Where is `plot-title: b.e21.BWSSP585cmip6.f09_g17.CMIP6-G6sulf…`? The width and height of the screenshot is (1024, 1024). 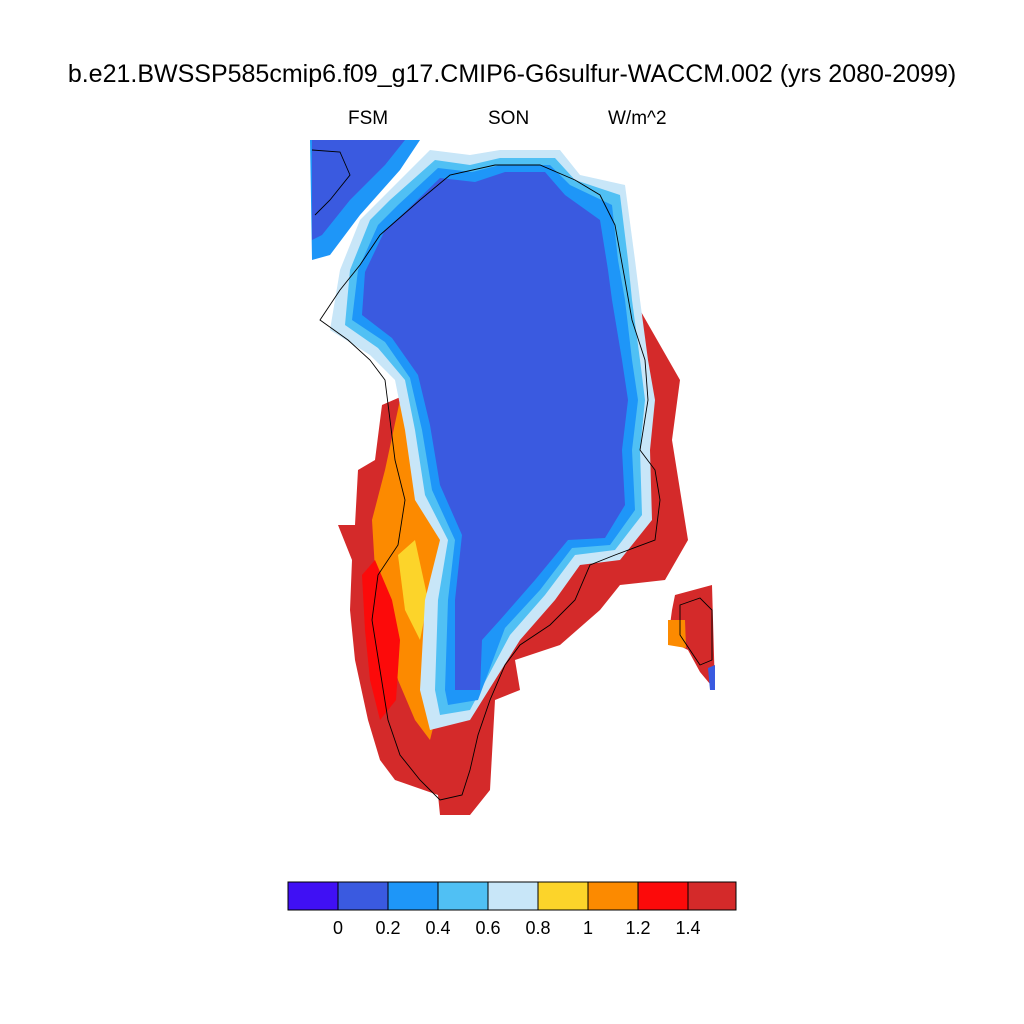 plot-title: b.e21.BWSSP585cmip6.f09_g17.CMIP6-G6sulf… is located at coordinates (512, 74).